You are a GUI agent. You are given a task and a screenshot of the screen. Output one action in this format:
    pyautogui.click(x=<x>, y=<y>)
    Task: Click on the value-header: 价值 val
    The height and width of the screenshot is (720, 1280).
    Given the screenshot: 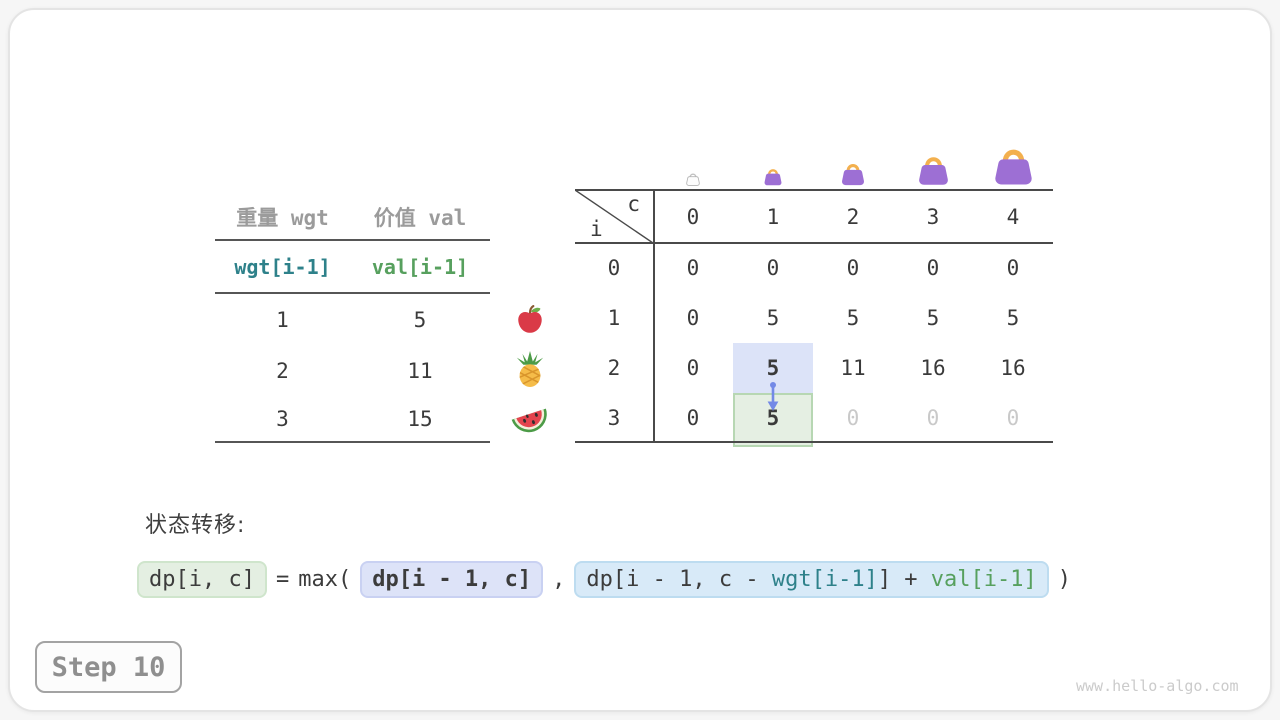 What is the action you would take?
    pyautogui.click(x=420, y=218)
    